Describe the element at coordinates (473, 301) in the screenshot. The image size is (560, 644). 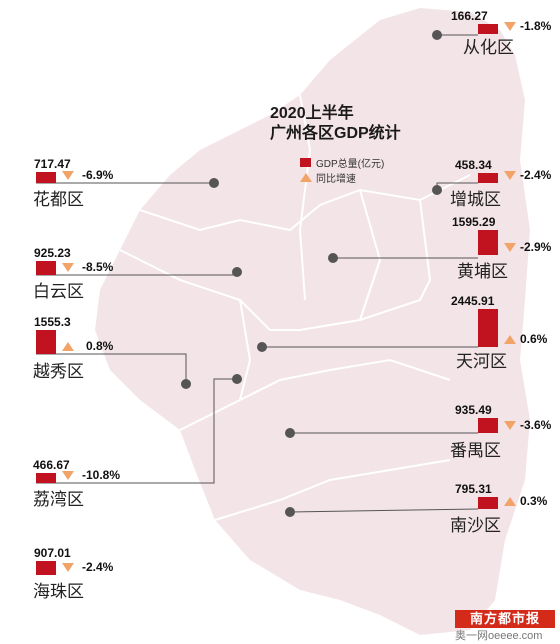
I see `gdp-value-label: 2445.91` at that location.